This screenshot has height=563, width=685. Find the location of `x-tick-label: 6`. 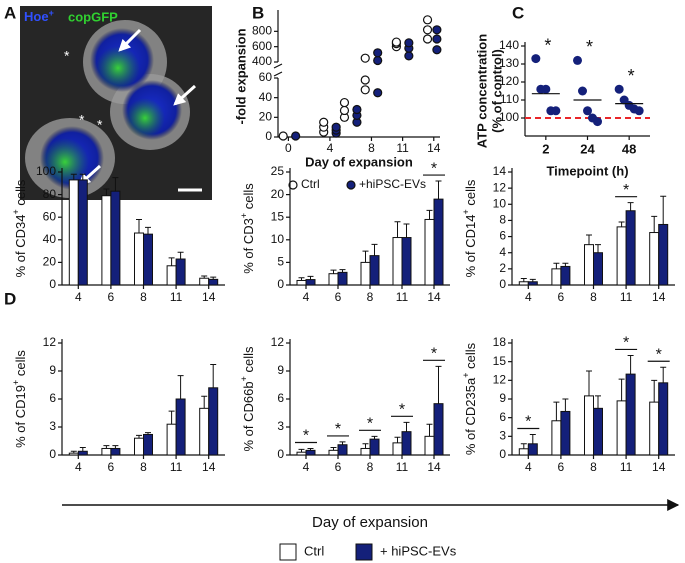

x-tick-label: 6 is located at coordinates (338, 467).